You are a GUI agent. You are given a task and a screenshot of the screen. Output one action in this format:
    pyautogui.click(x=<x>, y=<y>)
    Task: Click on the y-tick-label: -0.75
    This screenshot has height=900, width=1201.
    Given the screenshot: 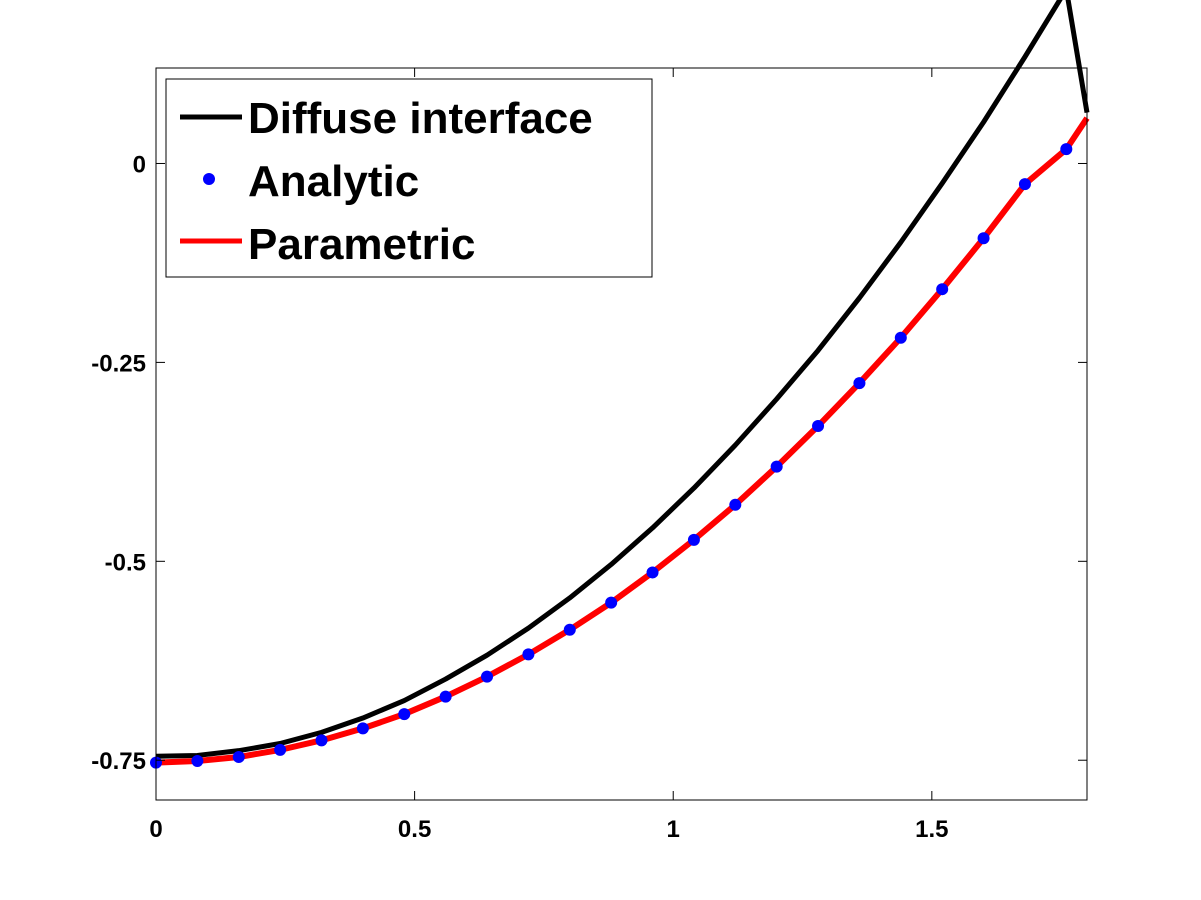 What is the action you would take?
    pyautogui.click(x=118, y=761)
    